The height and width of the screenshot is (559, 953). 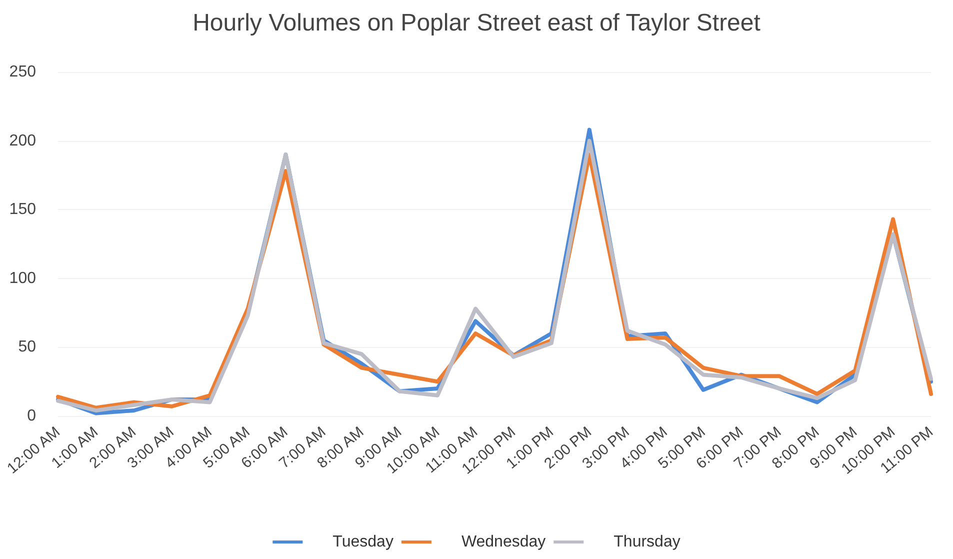 What do you see at coordinates (31, 416) in the screenshot?
I see `y-tick-label: 0` at bounding box center [31, 416].